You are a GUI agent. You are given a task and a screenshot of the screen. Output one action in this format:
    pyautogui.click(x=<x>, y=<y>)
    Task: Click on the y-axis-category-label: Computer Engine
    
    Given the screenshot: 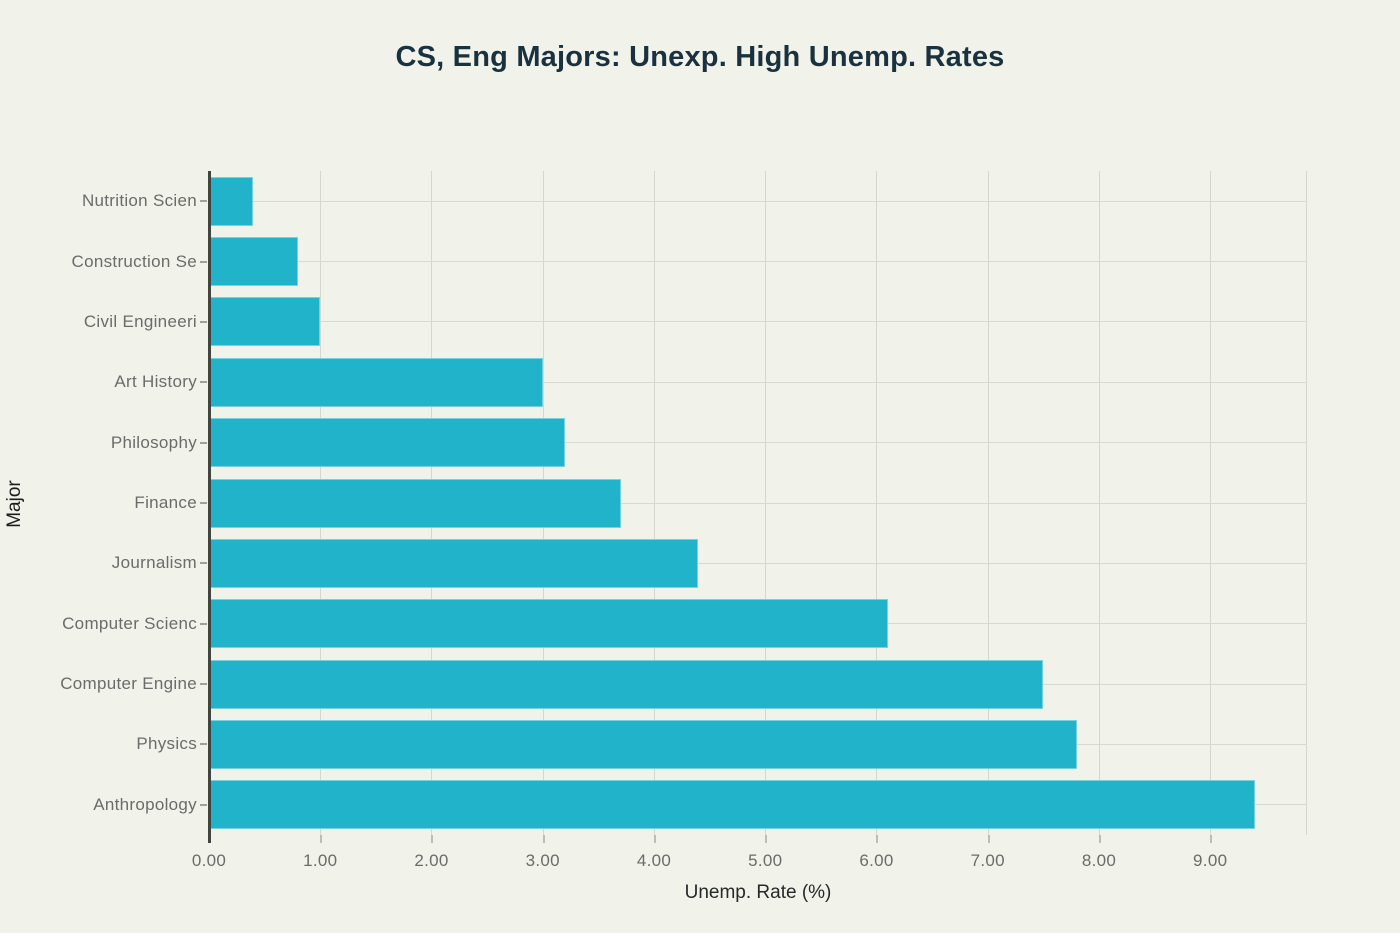 What is the action you would take?
    pyautogui.click(x=128, y=684)
    